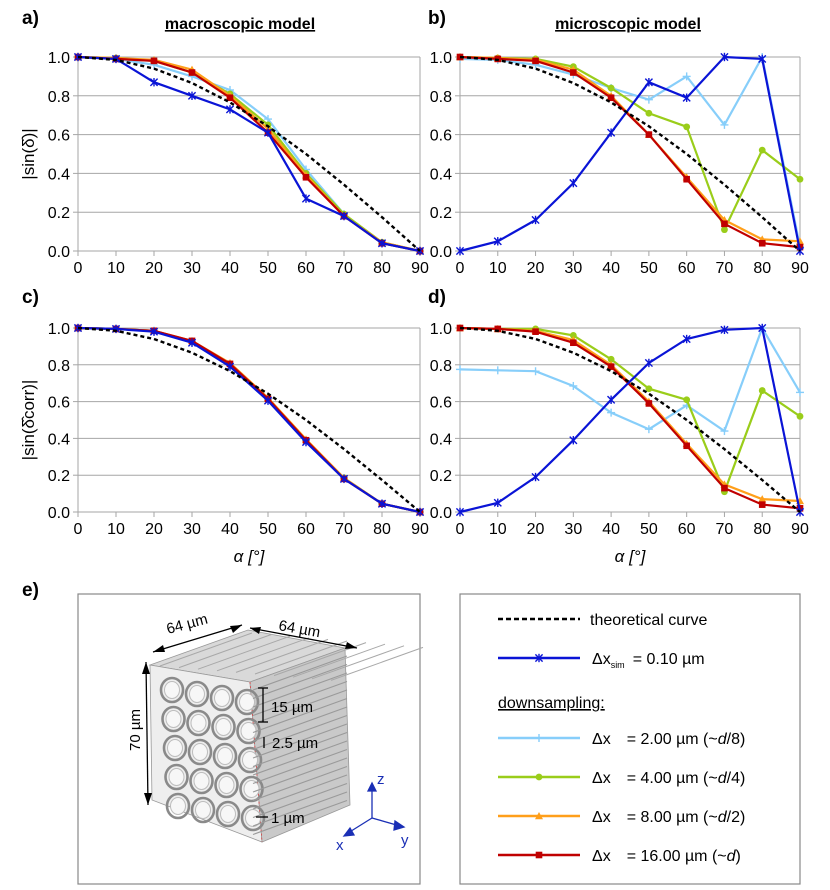 The width and height of the screenshot is (830, 890). What do you see at coordinates (30, 590) in the screenshot?
I see `panel-letter-e: e)` at bounding box center [30, 590].